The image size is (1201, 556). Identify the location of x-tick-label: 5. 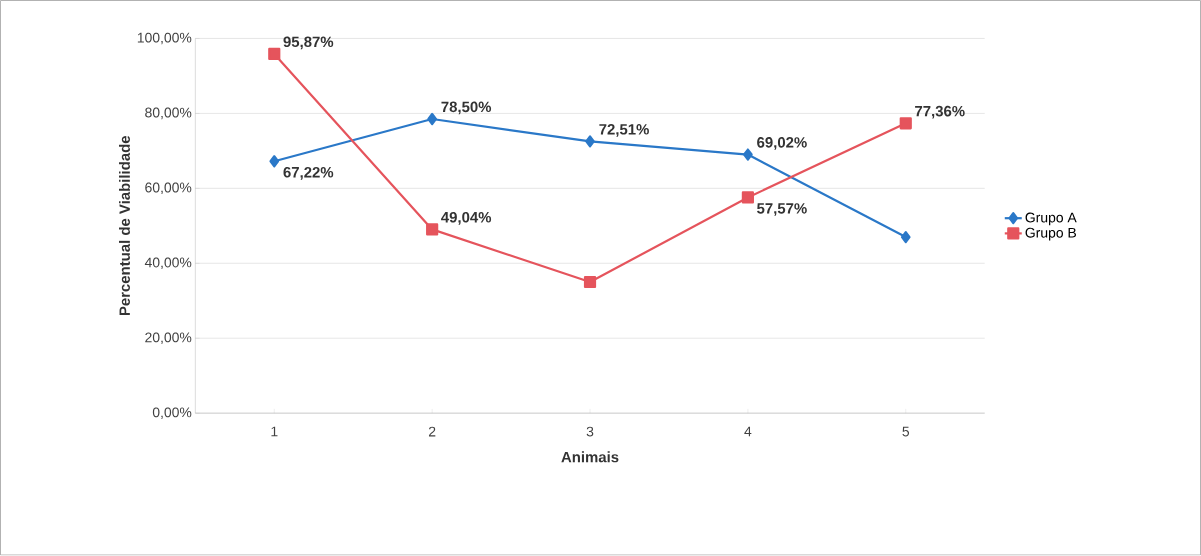
(906, 431).